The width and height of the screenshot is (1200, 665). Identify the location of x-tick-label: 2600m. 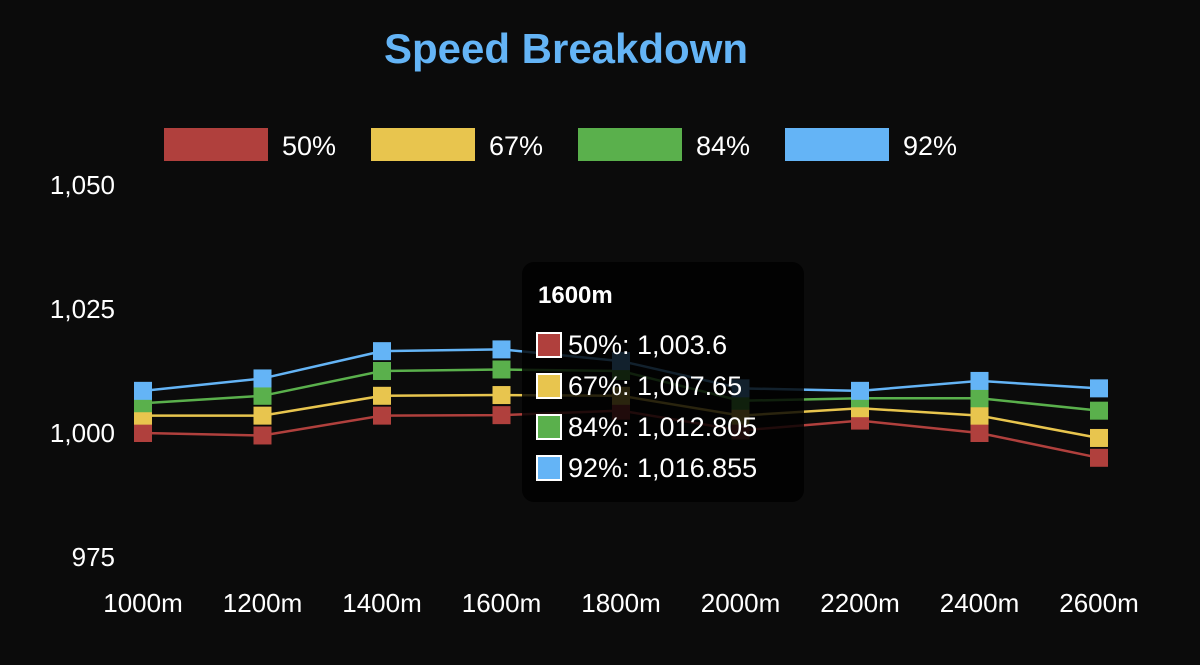
(1099, 603).